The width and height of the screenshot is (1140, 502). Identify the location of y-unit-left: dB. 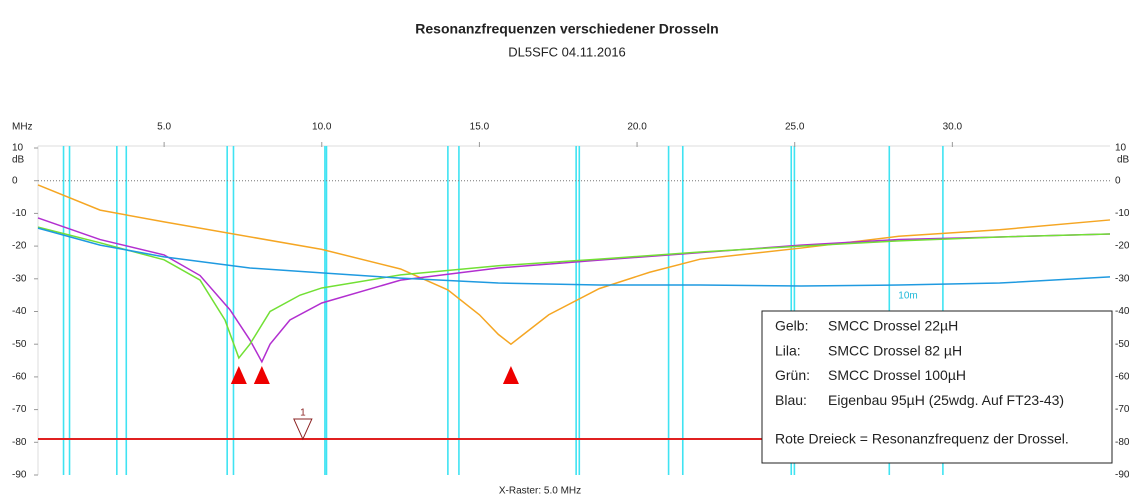
(18, 160).